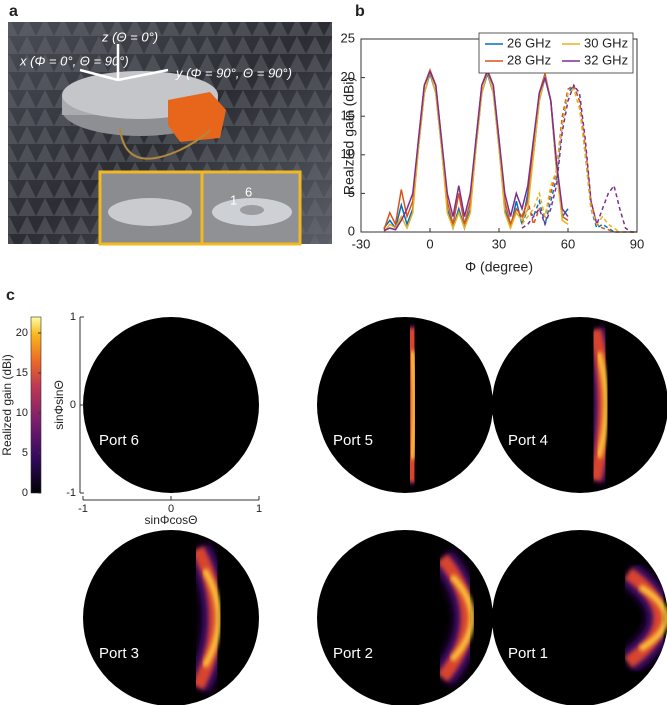 The width and height of the screenshot is (667, 705). What do you see at coordinates (119, 653) in the screenshot?
I see `port-label: Port 3` at bounding box center [119, 653].